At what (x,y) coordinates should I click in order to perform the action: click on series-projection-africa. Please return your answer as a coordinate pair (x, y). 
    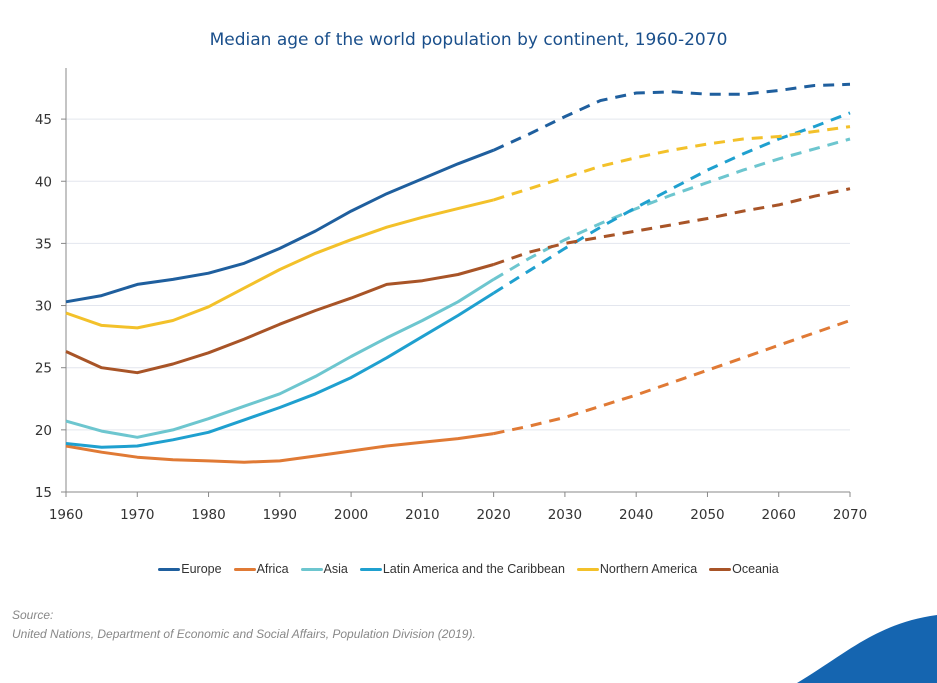
    Looking at the image, I should click on (672, 377).